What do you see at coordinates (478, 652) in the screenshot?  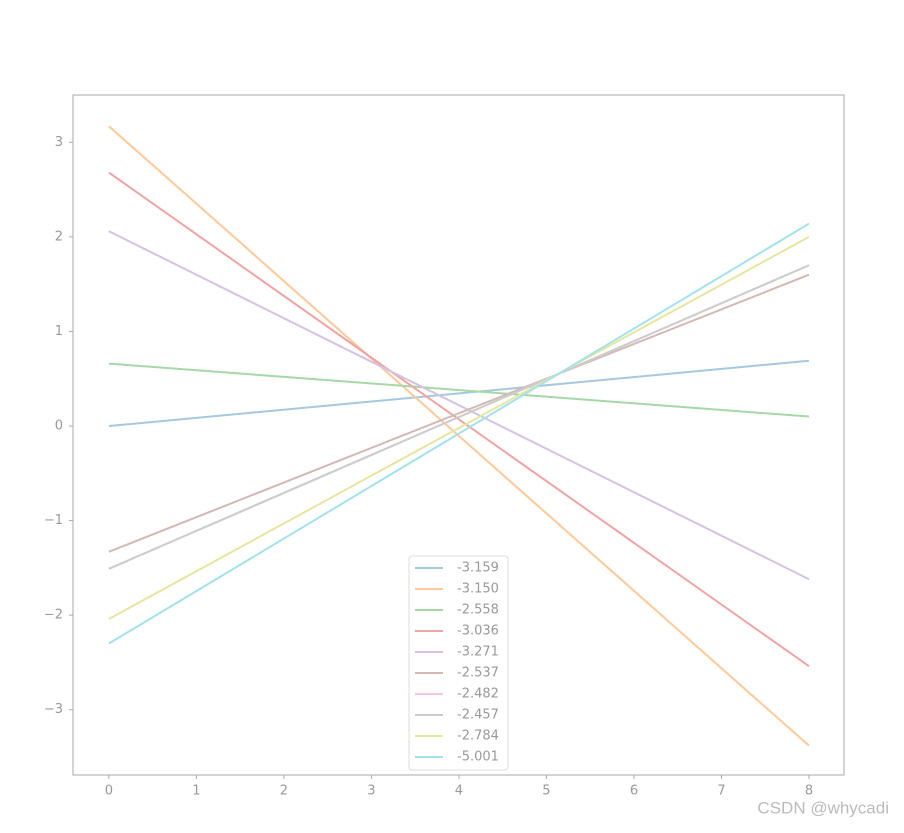 I see `legend-label: -3.271` at bounding box center [478, 652].